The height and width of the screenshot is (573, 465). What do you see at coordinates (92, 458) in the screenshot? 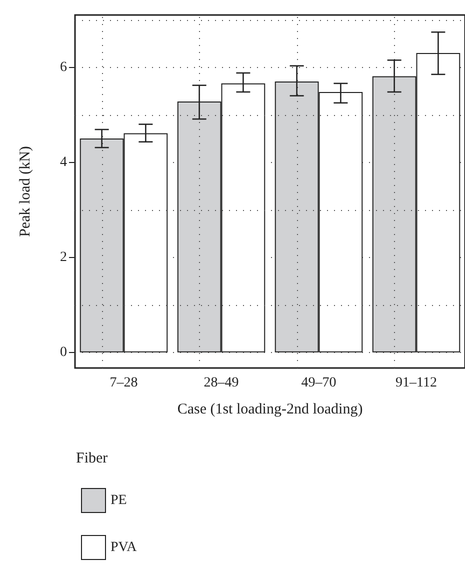
I see `legend-title: Fiber` at bounding box center [92, 458].